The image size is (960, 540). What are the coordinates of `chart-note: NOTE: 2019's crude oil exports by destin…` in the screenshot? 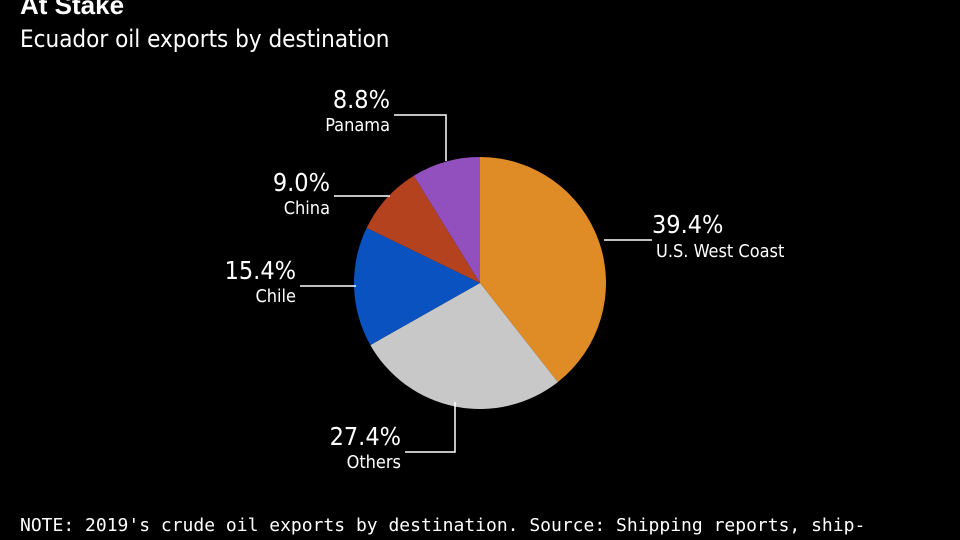 It's located at (443, 525).